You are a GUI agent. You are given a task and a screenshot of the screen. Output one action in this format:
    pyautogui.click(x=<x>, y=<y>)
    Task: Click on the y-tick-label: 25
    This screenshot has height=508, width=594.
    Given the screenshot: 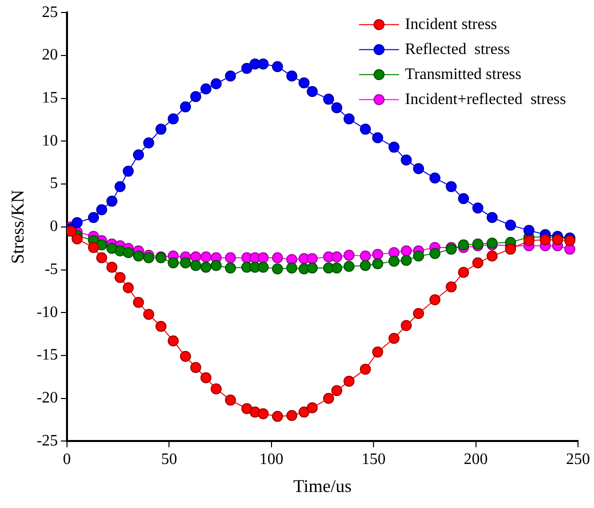 What is the action you would take?
    pyautogui.click(x=50, y=12)
    